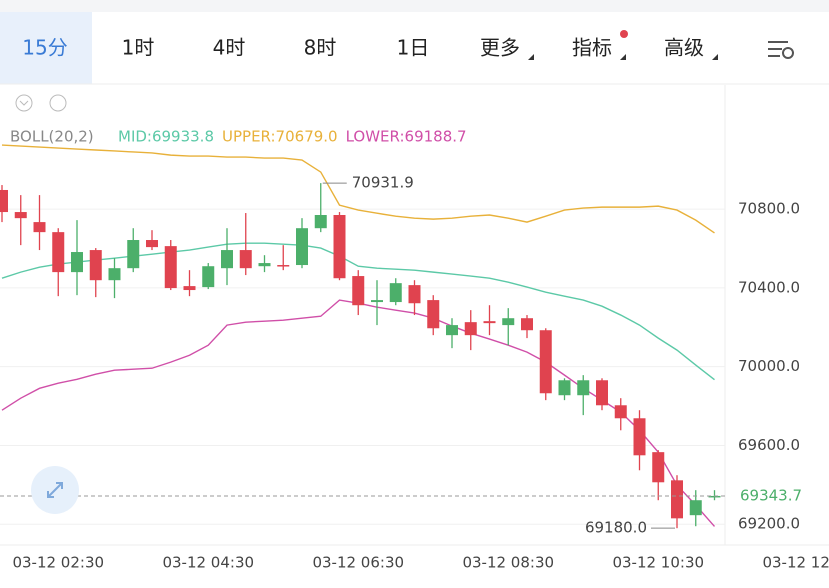 The width and height of the screenshot is (829, 588). I want to click on x-tick-label: 03-12 10:30, so click(658, 563).